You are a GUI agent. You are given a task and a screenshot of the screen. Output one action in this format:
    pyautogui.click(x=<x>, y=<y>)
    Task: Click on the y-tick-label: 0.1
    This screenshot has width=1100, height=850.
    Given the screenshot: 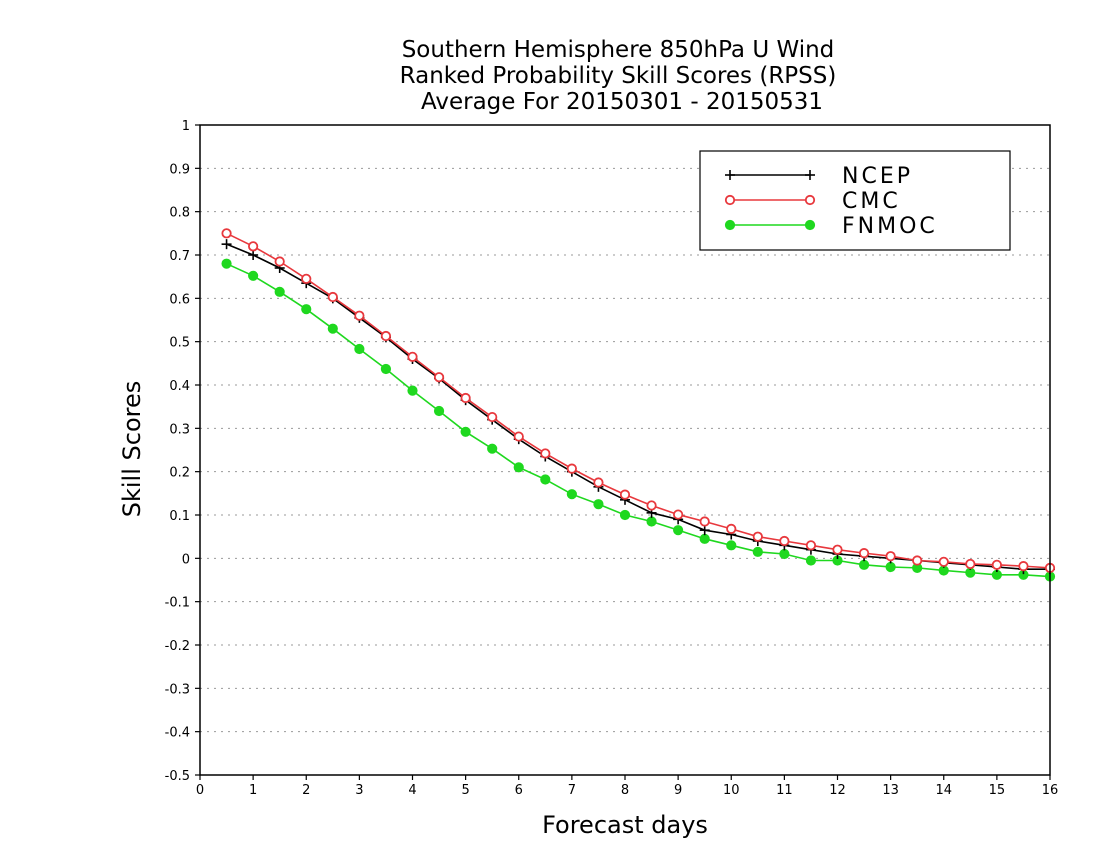 What is the action you would take?
    pyautogui.click(x=179, y=516)
    